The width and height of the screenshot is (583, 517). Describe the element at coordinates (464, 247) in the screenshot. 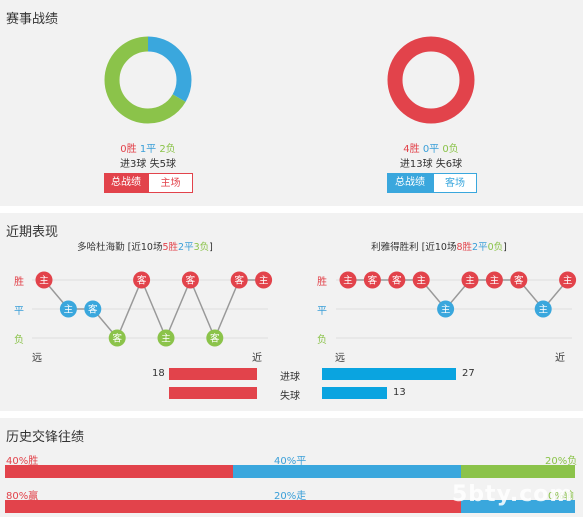

I see `right-summary-wins: 8胜` at that location.